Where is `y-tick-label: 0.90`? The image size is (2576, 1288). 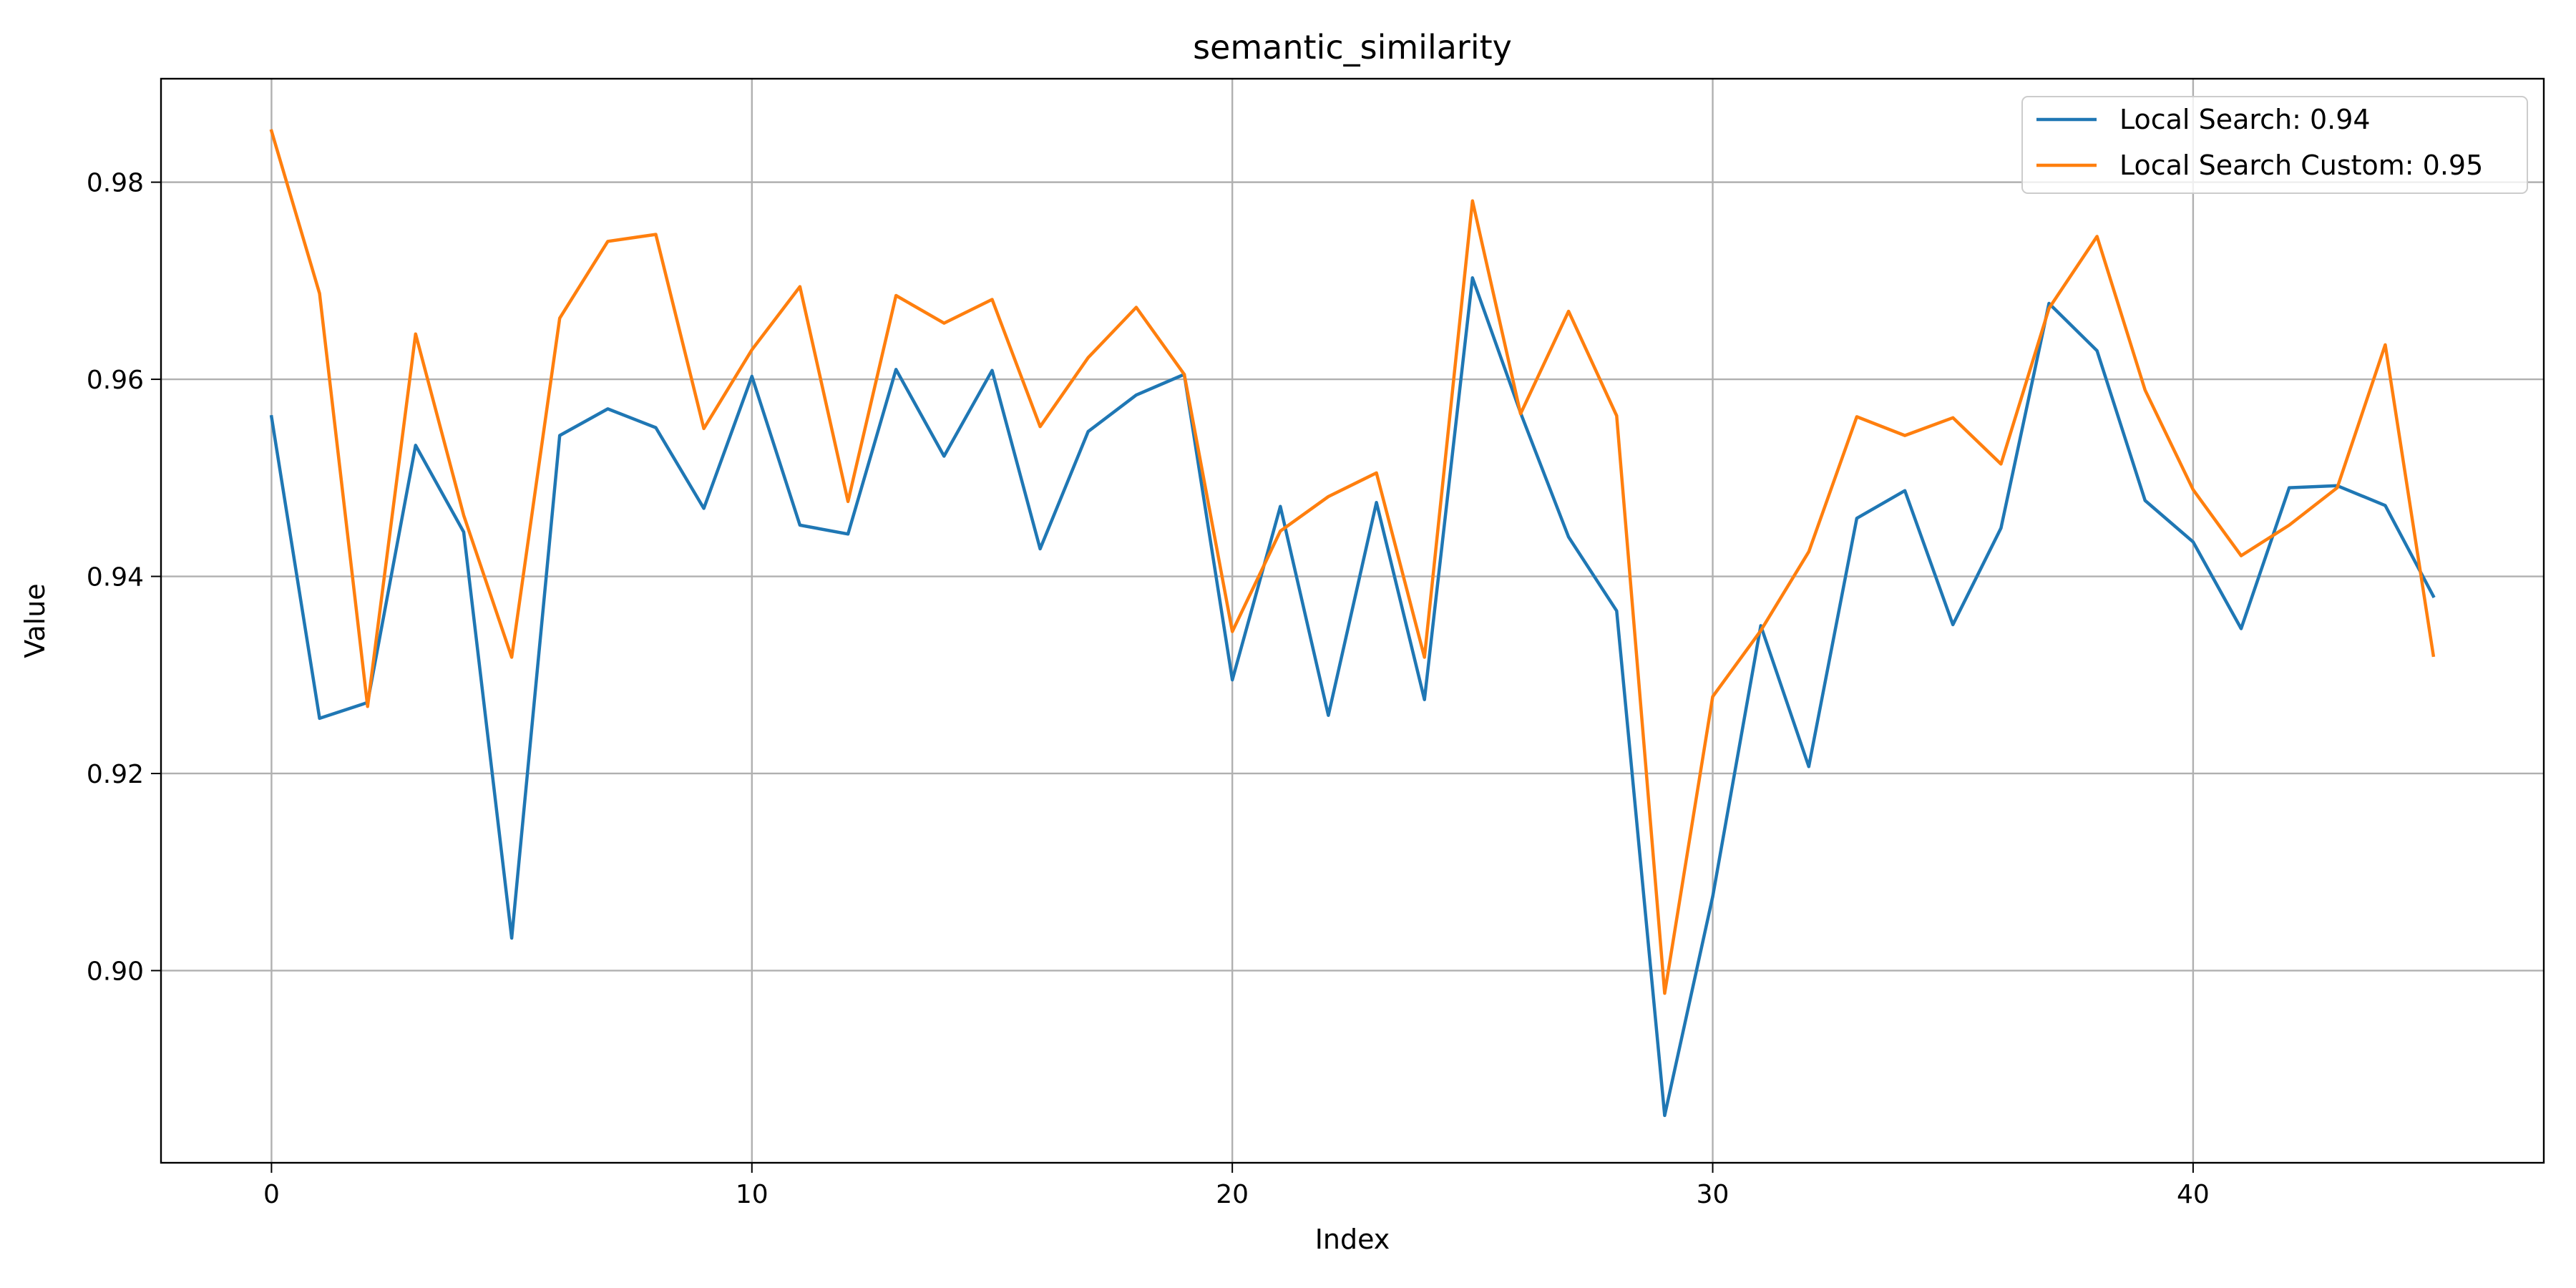
y-tick-label: 0.90 is located at coordinates (115, 971).